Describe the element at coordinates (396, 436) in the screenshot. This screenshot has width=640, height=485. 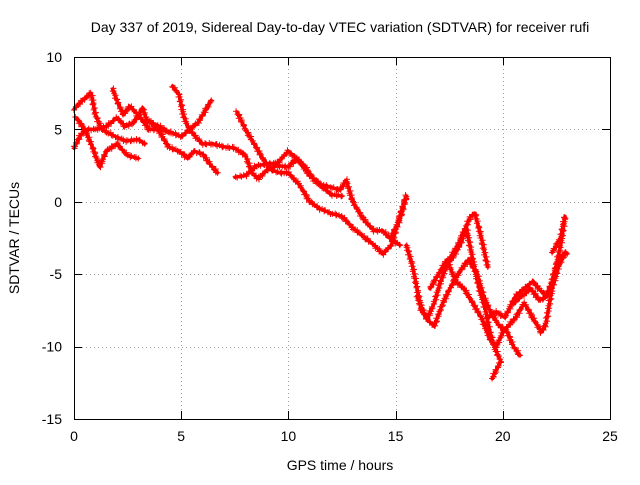
I see `x-tick-label: 15` at that location.